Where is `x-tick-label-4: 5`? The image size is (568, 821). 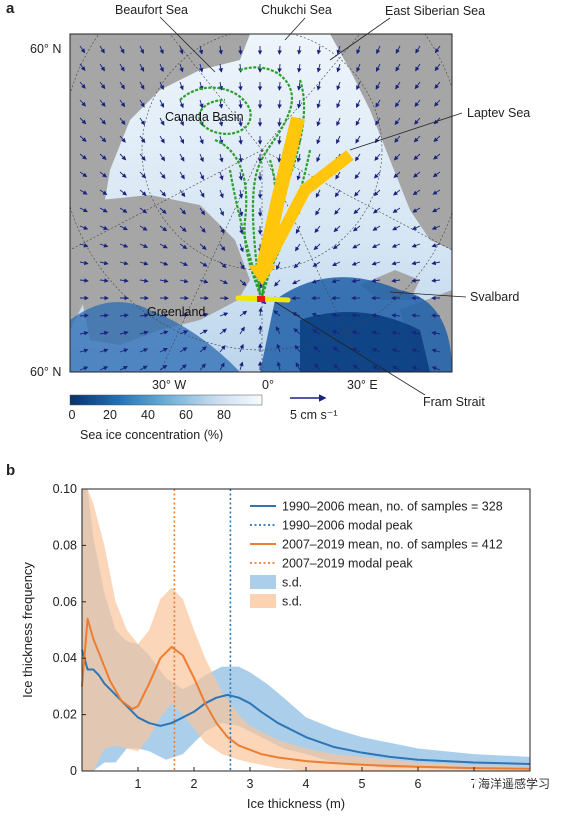
x-tick-label-4: 5 is located at coordinates (362, 784).